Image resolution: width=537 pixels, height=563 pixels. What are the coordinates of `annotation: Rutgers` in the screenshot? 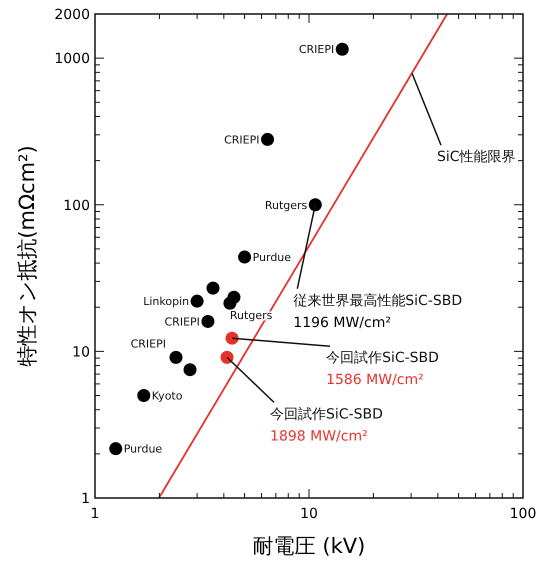 It's located at (286, 205).